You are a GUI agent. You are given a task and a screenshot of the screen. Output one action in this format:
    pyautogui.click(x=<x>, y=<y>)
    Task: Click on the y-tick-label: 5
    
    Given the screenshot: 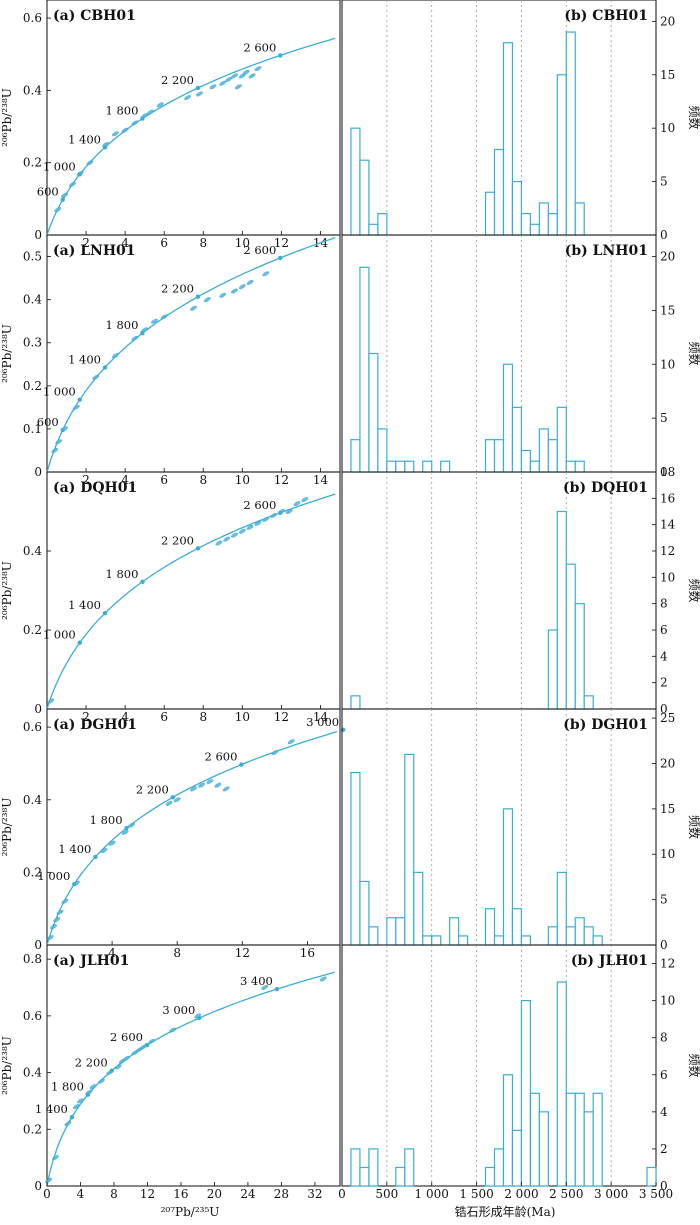 What is the action you would take?
    pyautogui.click(x=664, y=900)
    